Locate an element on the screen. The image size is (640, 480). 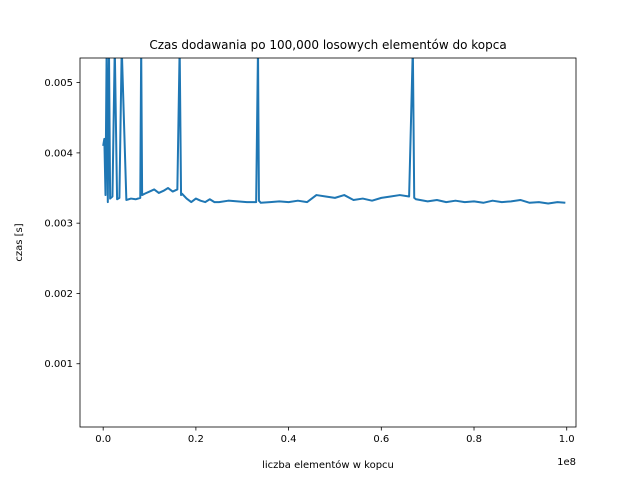
y-tick-label: 0.004 is located at coordinates (58, 153).